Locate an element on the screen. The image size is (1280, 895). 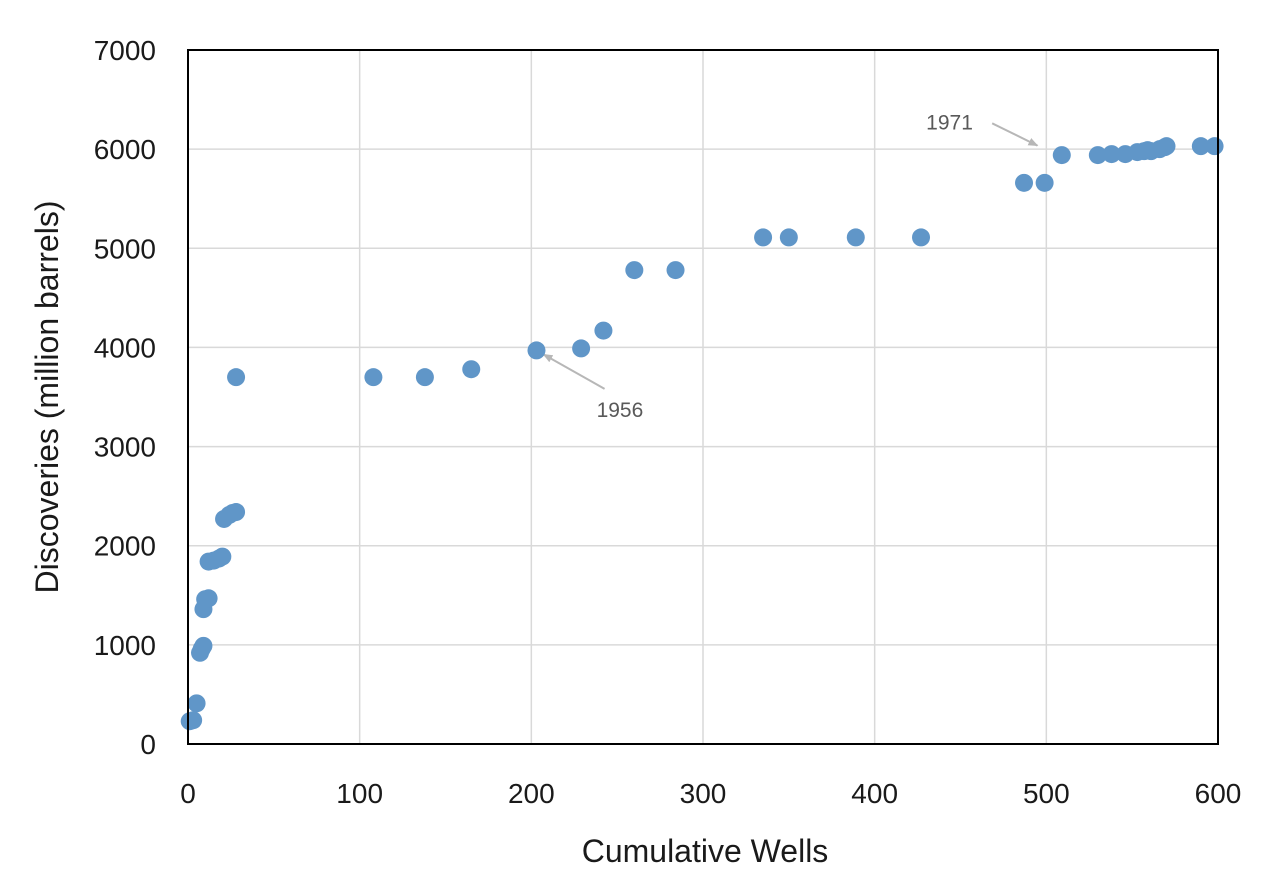
annotation-label: 1956 is located at coordinates (620, 410).